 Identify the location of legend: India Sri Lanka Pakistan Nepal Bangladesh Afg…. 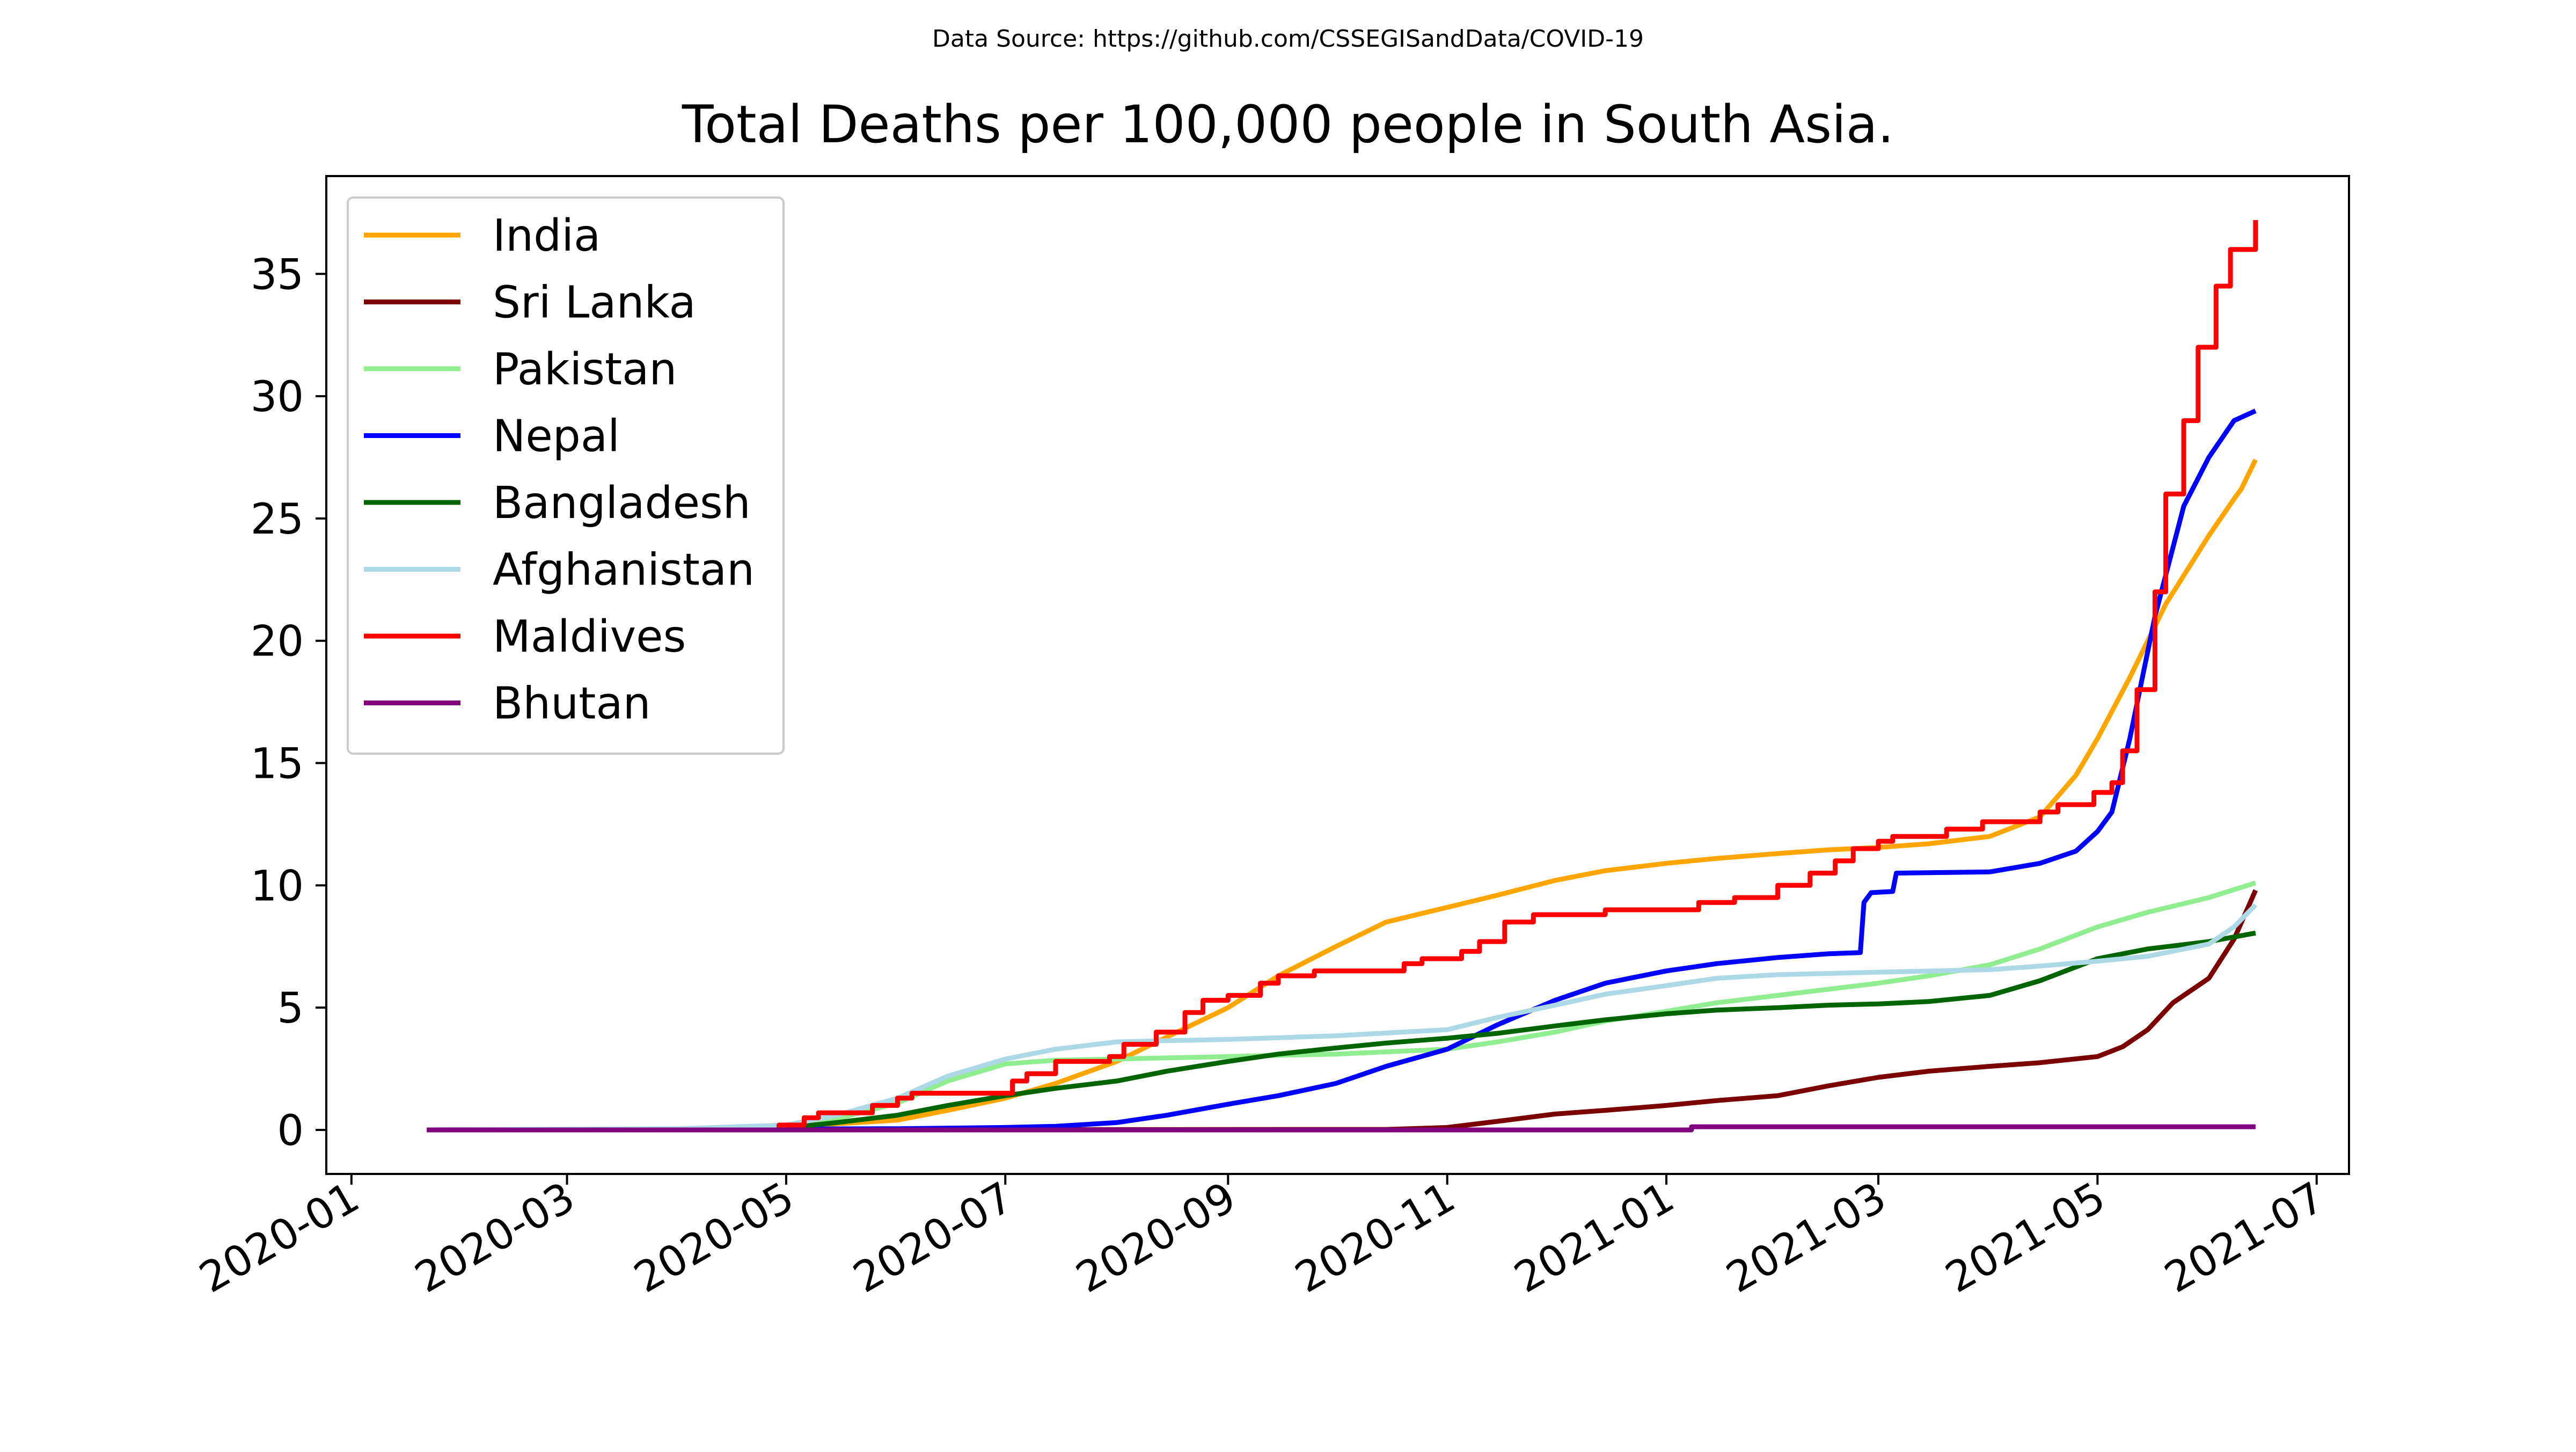
(566, 475).